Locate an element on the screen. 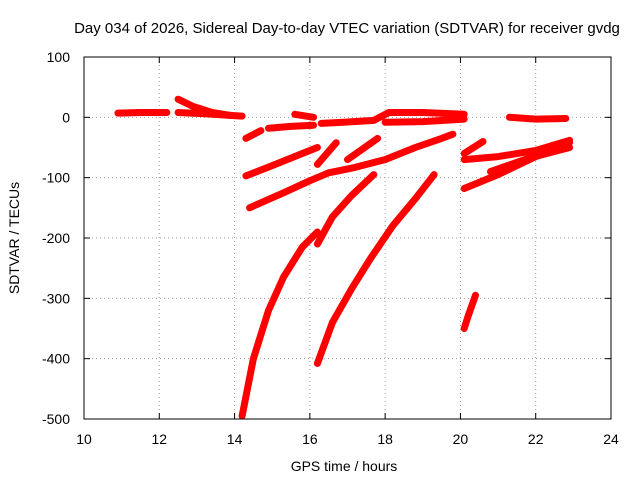 This screenshot has width=640, height=480. x-tick-label: 12 is located at coordinates (159, 439).